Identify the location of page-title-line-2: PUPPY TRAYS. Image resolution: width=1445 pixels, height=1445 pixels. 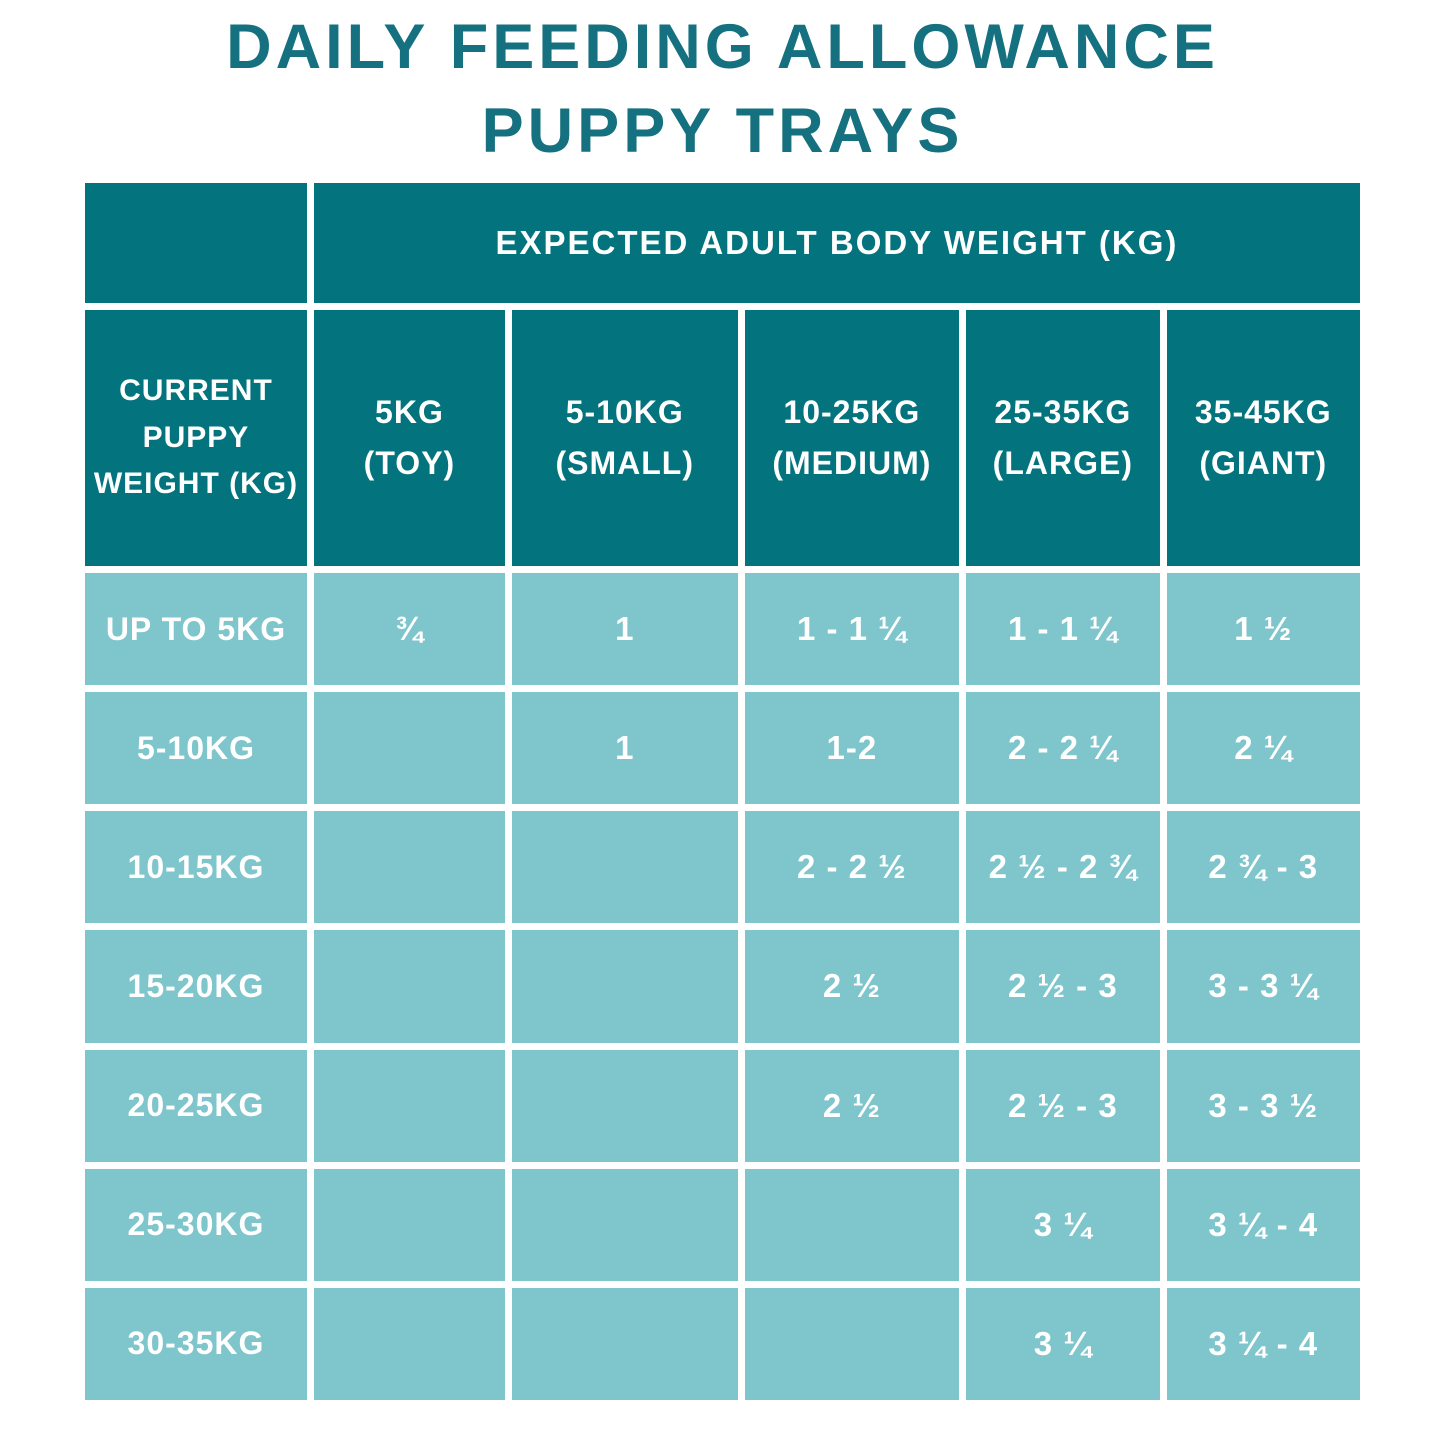
(722, 130).